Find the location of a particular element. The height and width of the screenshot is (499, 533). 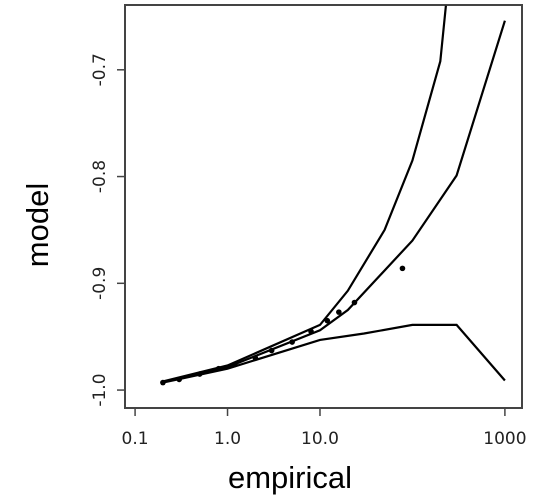

y-tick-label: -0.9 is located at coordinates (100, 283).